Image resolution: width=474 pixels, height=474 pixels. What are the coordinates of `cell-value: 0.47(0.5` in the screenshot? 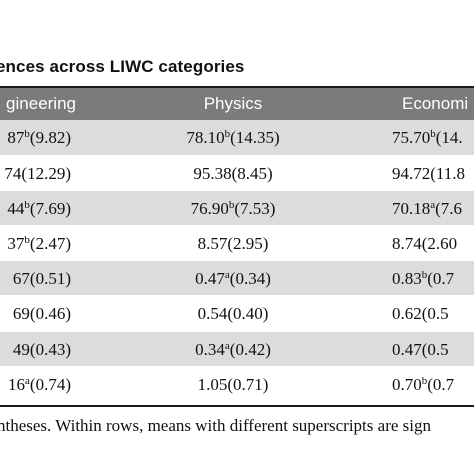 It's located at (420, 349).